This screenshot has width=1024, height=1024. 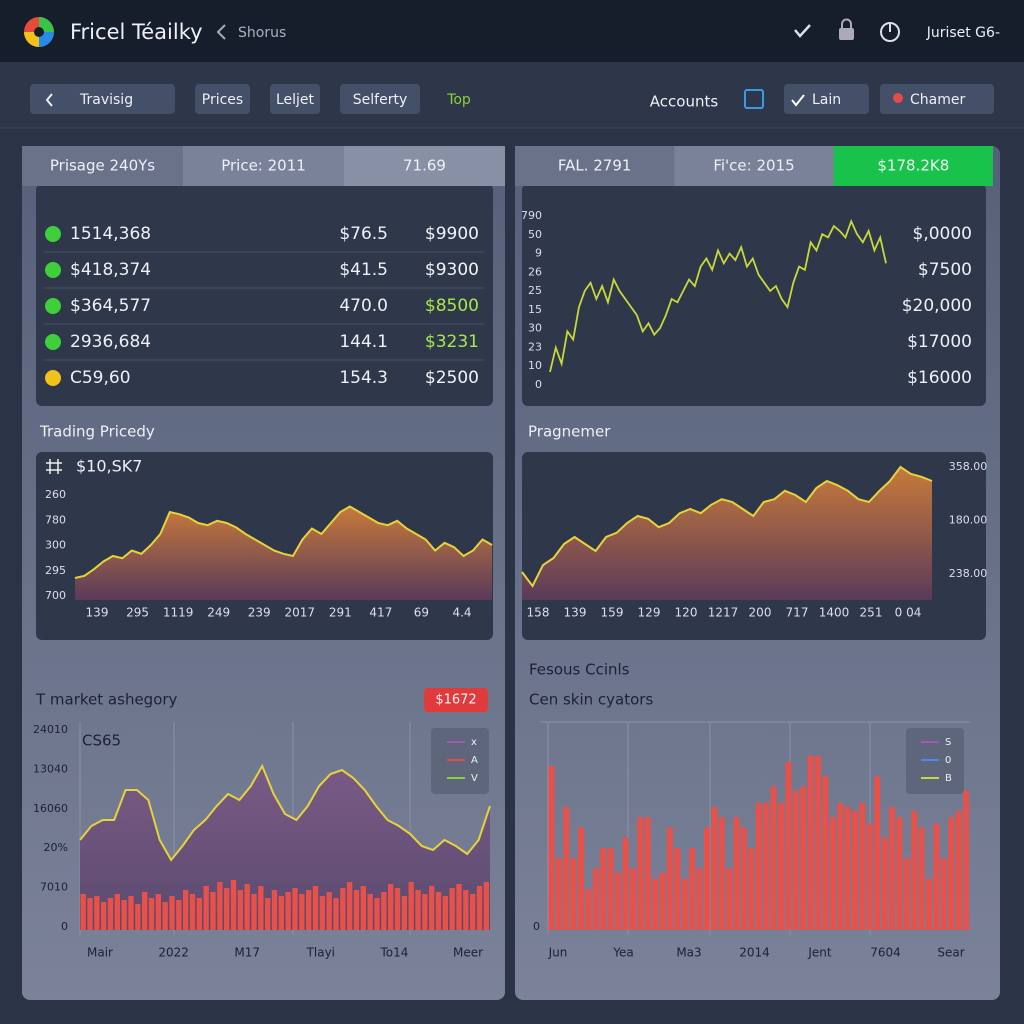 What do you see at coordinates (320, 953) in the screenshot?
I see `x-tick-label: Tlayi` at bounding box center [320, 953].